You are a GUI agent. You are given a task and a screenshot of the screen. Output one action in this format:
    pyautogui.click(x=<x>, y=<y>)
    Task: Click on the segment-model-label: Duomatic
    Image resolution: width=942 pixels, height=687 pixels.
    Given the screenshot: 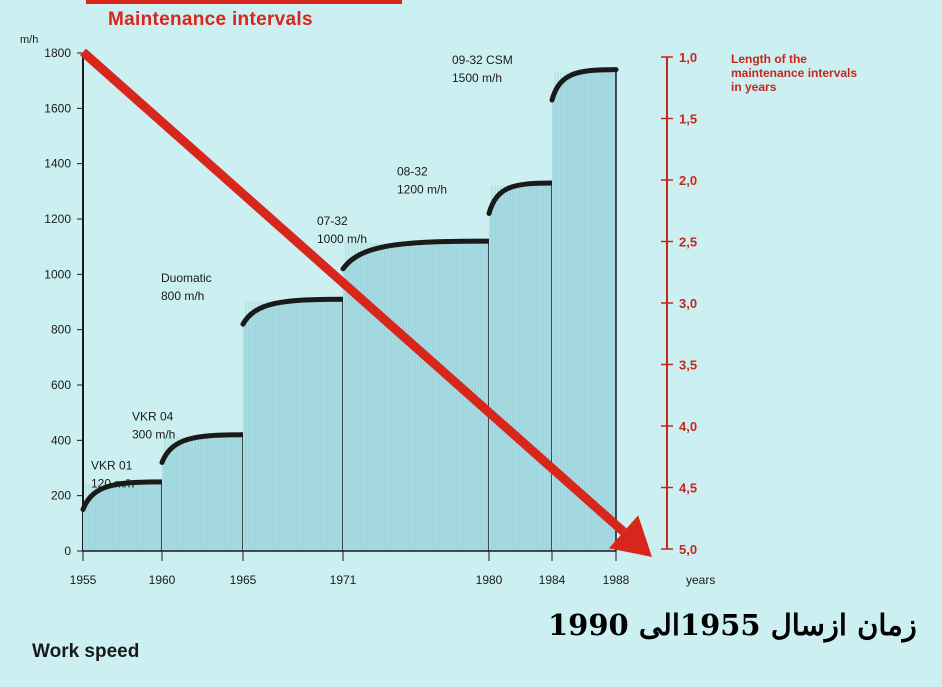 What is the action you would take?
    pyautogui.click(x=186, y=278)
    